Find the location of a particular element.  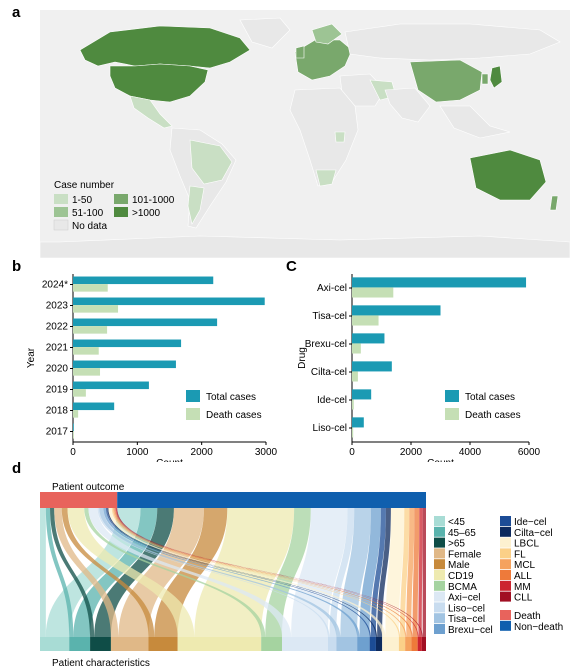

country-brazil is located at coordinates (211, 162).